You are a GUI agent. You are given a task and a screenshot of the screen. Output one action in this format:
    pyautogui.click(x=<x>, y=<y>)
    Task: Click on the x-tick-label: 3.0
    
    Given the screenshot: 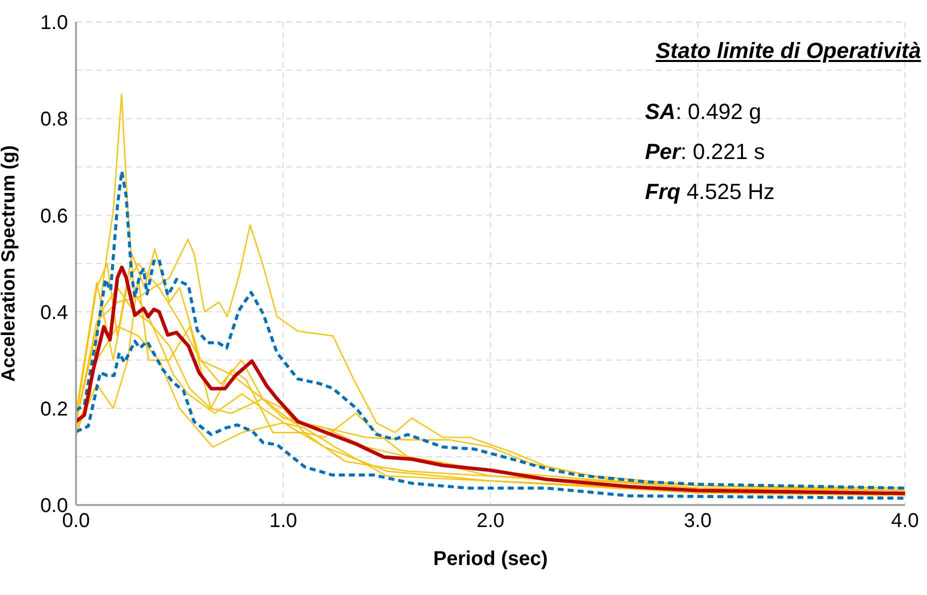 What is the action you would take?
    pyautogui.click(x=698, y=521)
    